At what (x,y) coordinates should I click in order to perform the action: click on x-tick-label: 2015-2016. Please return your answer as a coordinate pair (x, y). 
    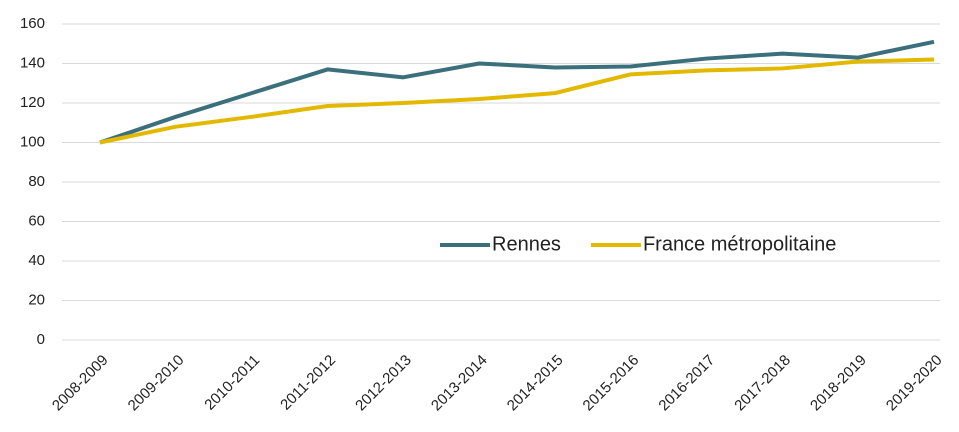
    Looking at the image, I should click on (611, 383).